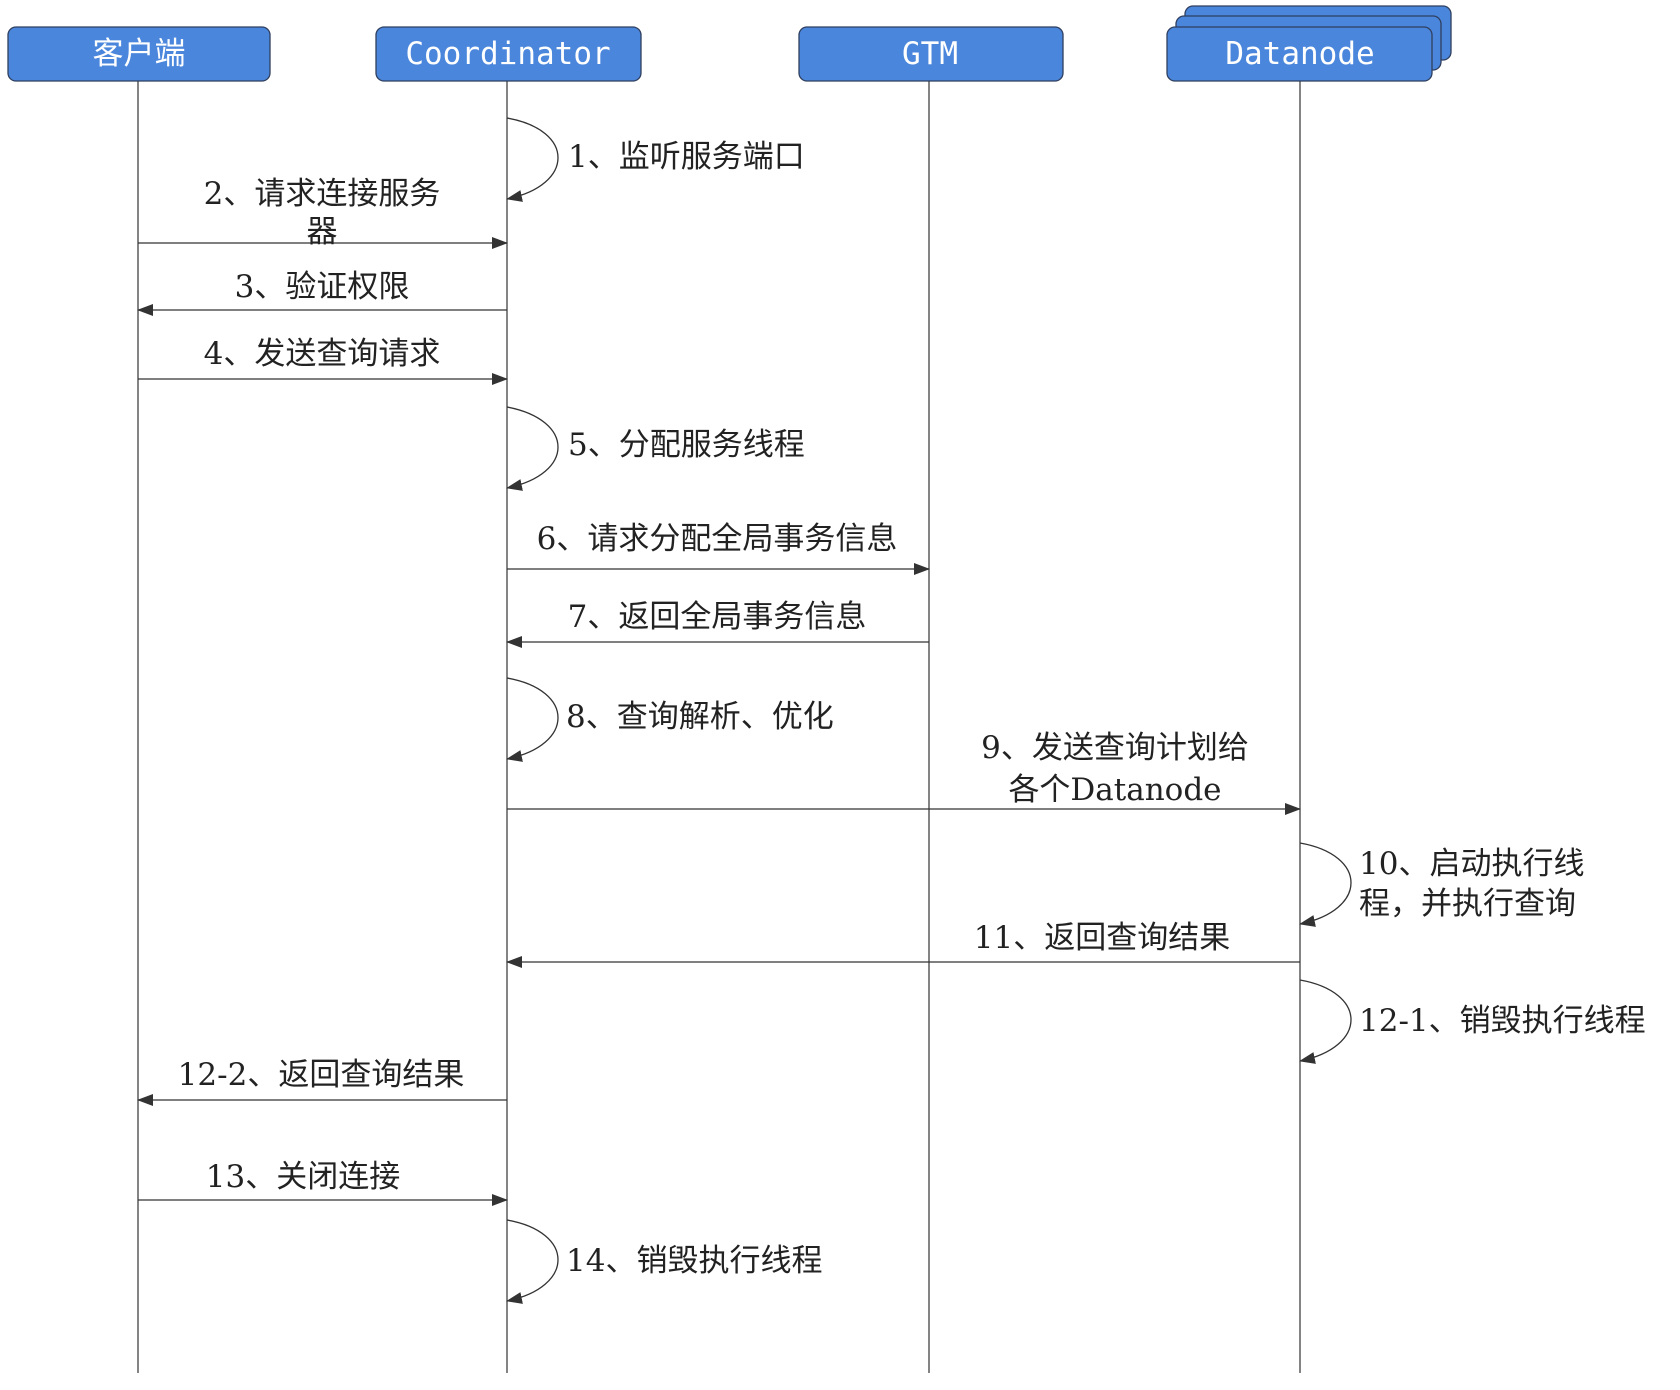 The width and height of the screenshot is (1680, 1390). I want to click on message-2-label-line2: 器, so click(322, 232).